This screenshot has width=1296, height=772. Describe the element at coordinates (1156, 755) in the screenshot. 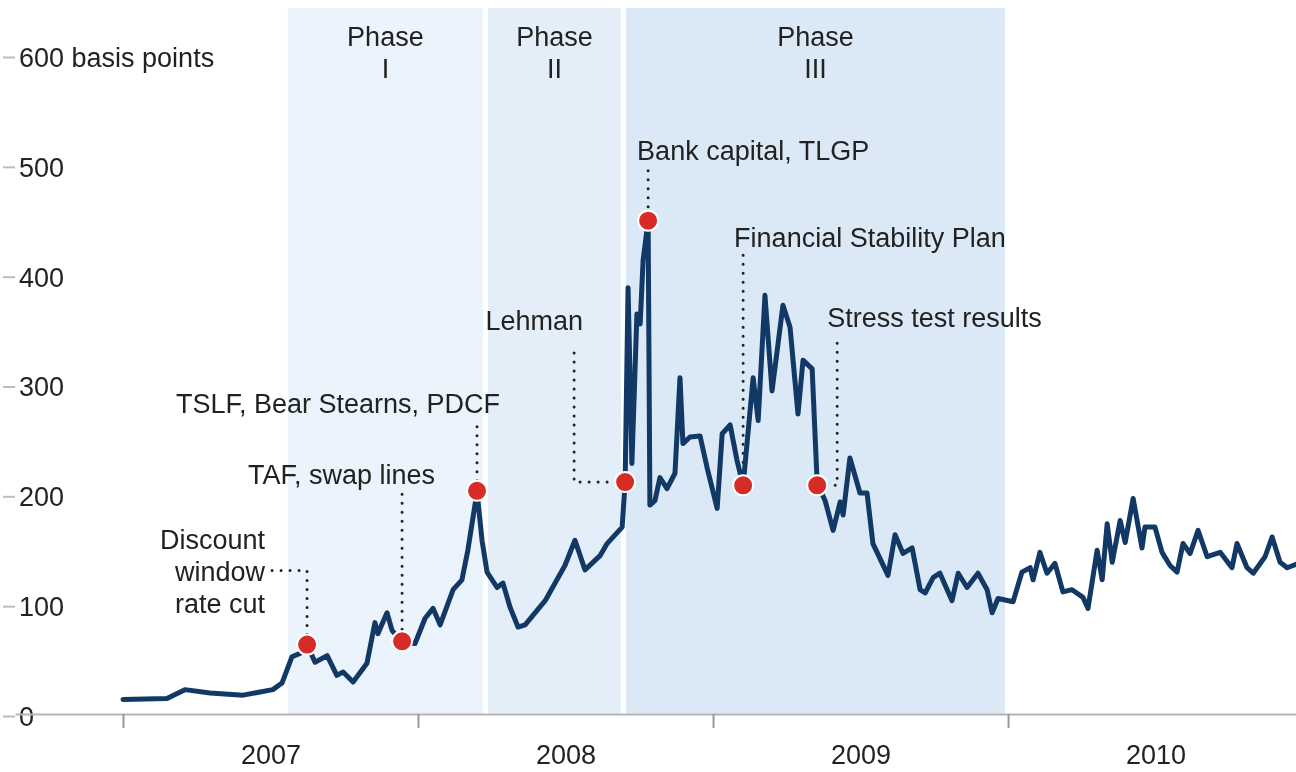

I see `x-tick-label: 2010` at that location.